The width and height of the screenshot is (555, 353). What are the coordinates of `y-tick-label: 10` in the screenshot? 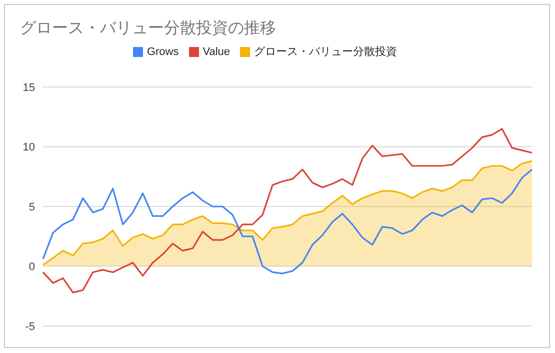 It's located at (28, 148).